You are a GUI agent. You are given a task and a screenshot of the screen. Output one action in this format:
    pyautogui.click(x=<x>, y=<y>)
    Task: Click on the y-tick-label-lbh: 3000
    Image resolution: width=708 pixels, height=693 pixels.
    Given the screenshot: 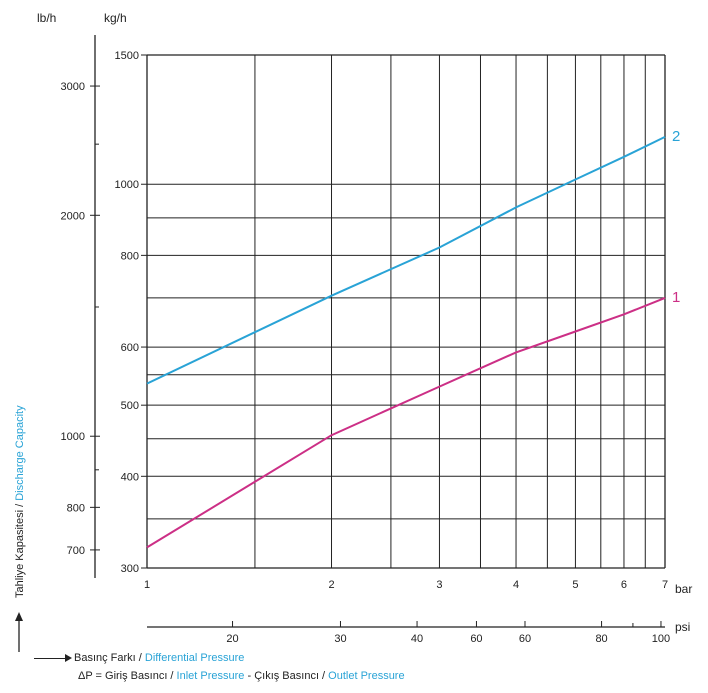 What is the action you would take?
    pyautogui.click(x=73, y=87)
    